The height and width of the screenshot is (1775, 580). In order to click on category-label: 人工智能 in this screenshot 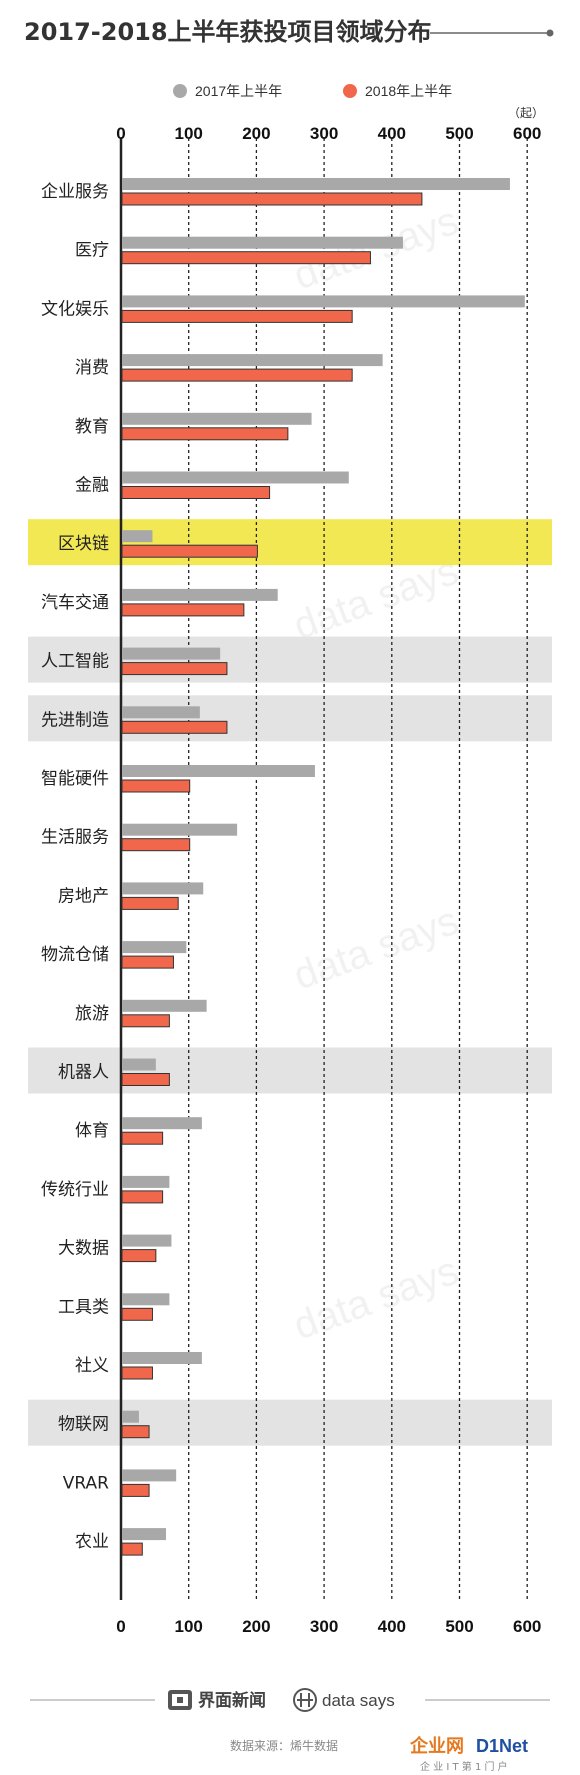, I will do `click(75, 662)`.